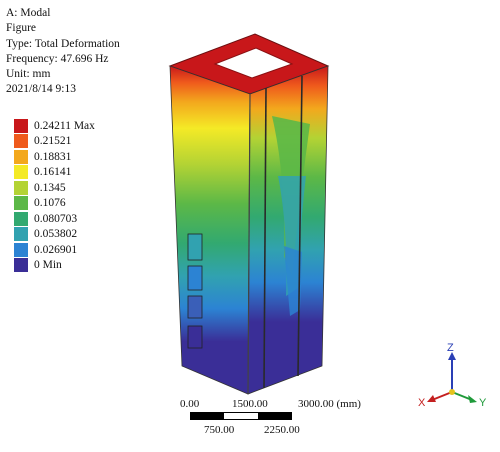 The height and width of the screenshot is (452, 500). Describe the element at coordinates (442, 396) in the screenshot. I see `x-axis-line` at that location.